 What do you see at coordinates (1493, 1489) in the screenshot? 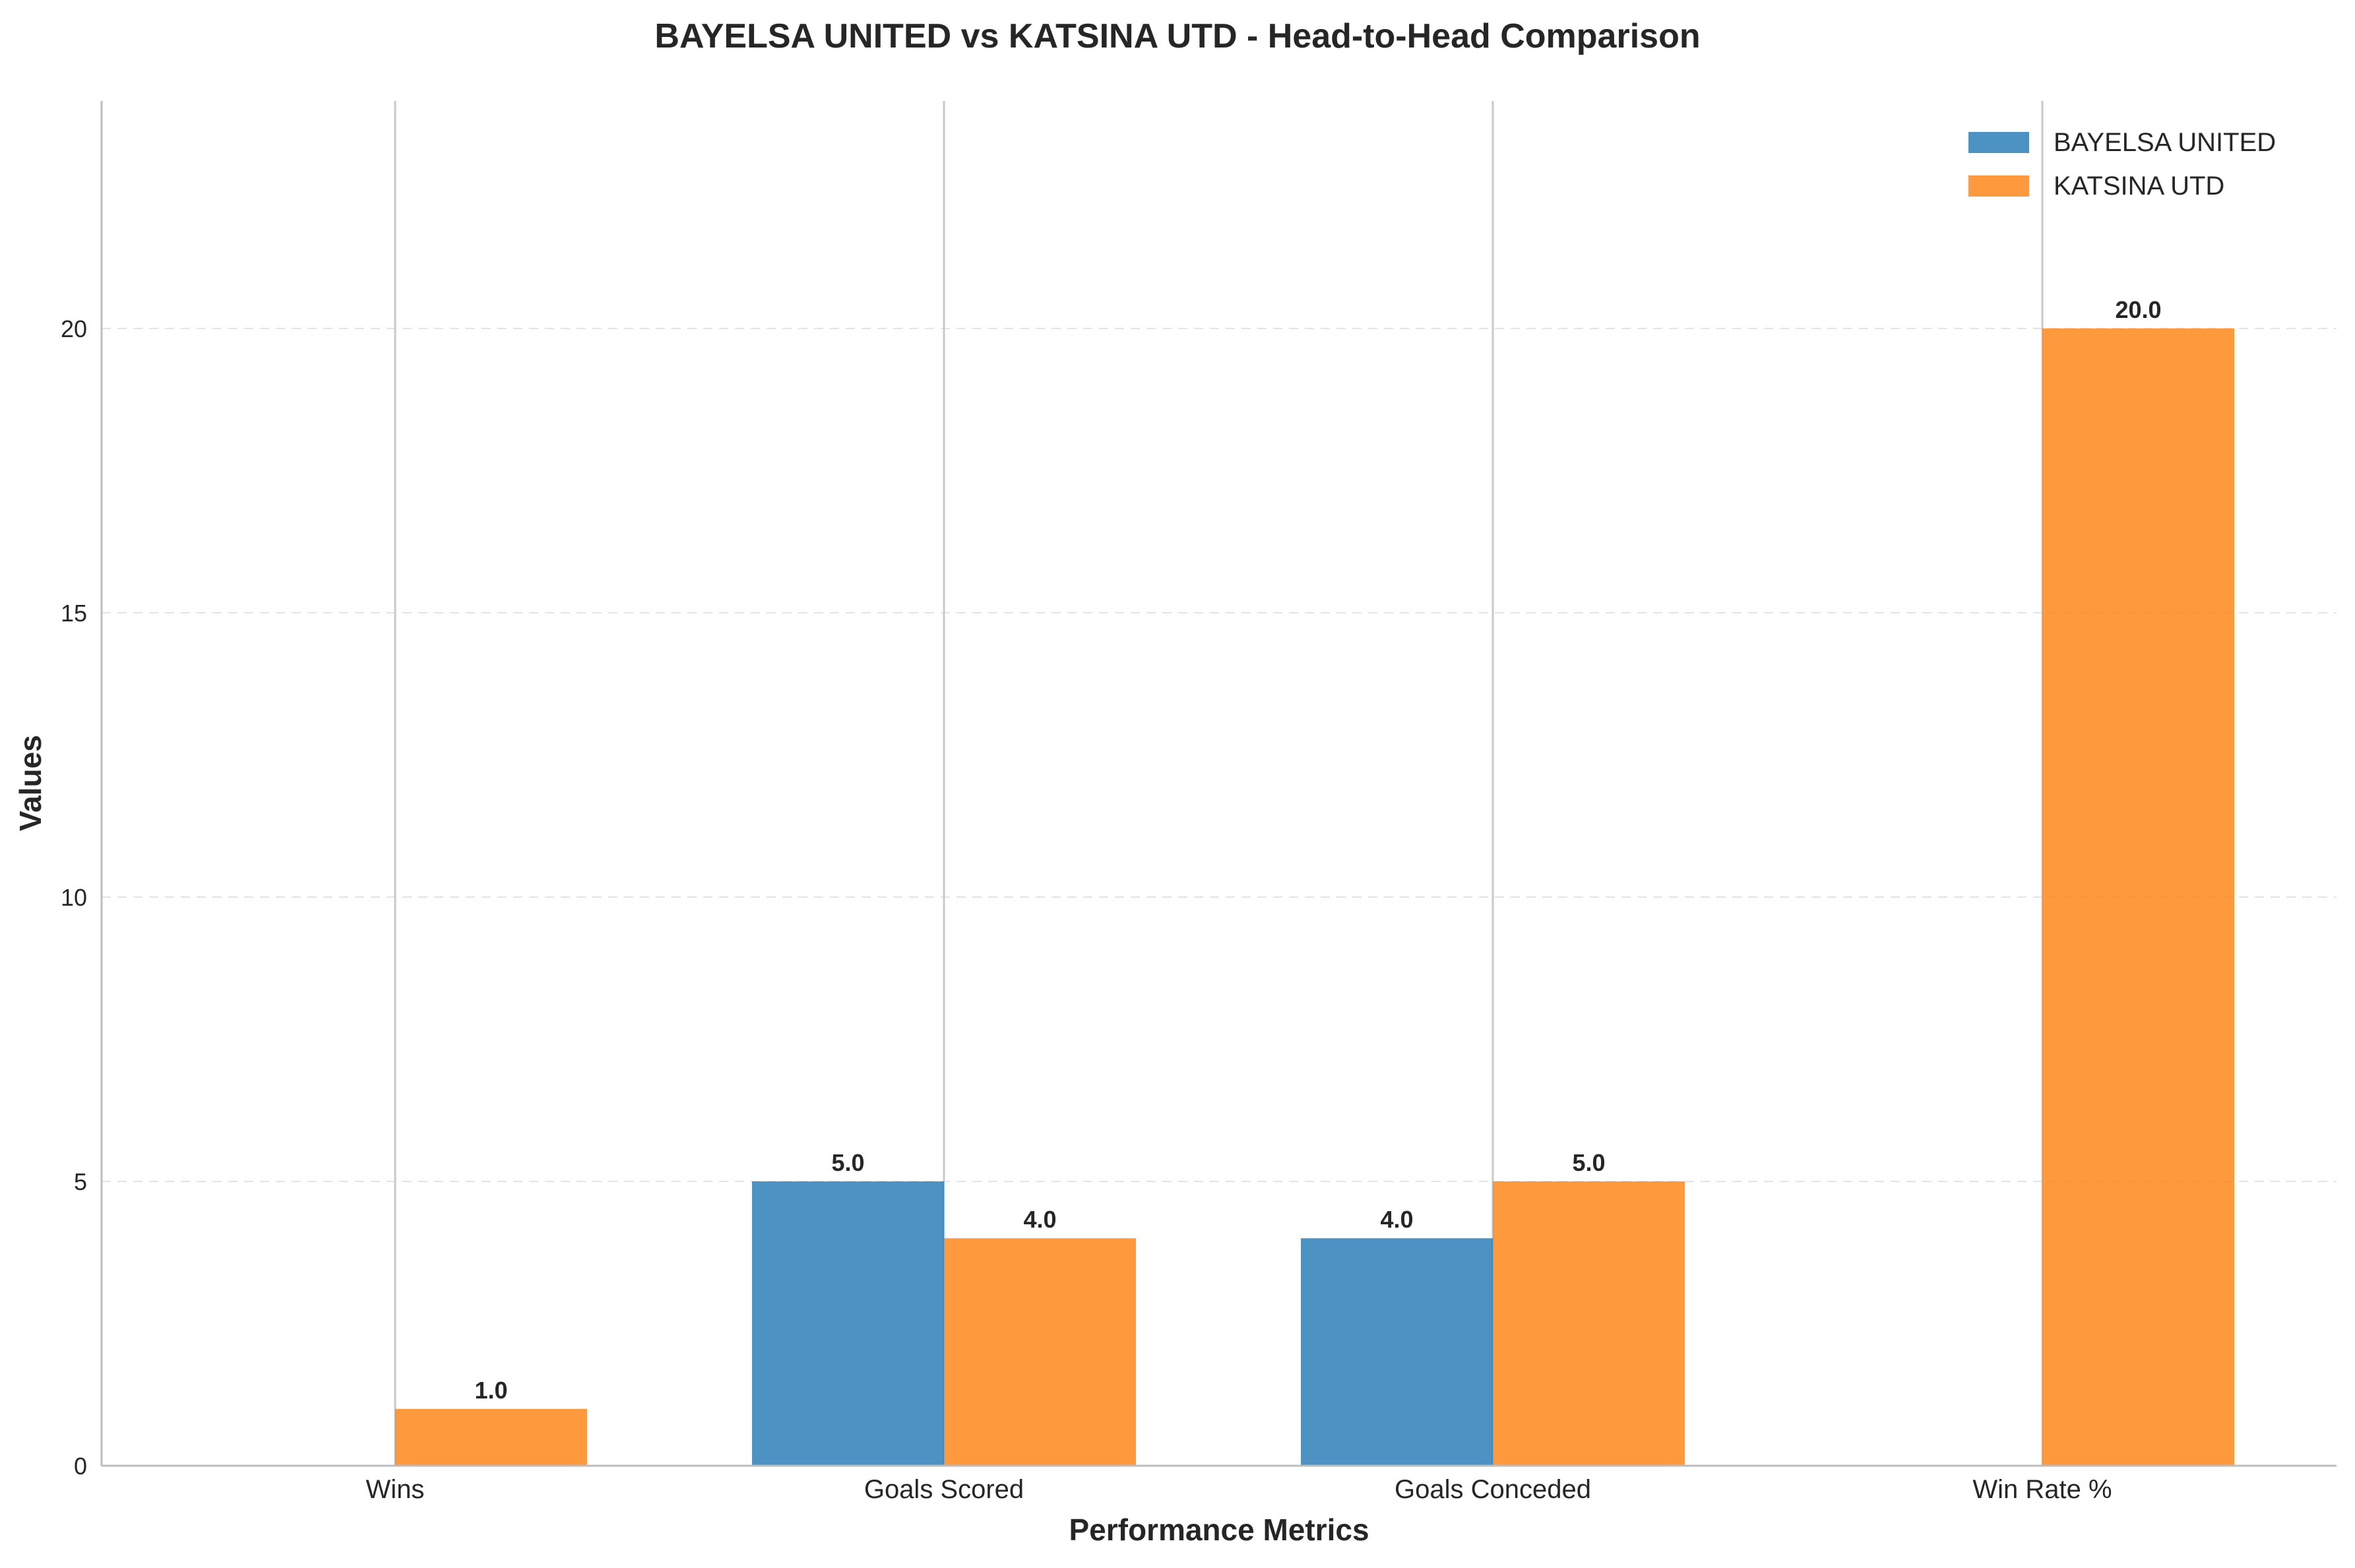
I see `x-tick-label: Goals Conceded` at bounding box center [1493, 1489].